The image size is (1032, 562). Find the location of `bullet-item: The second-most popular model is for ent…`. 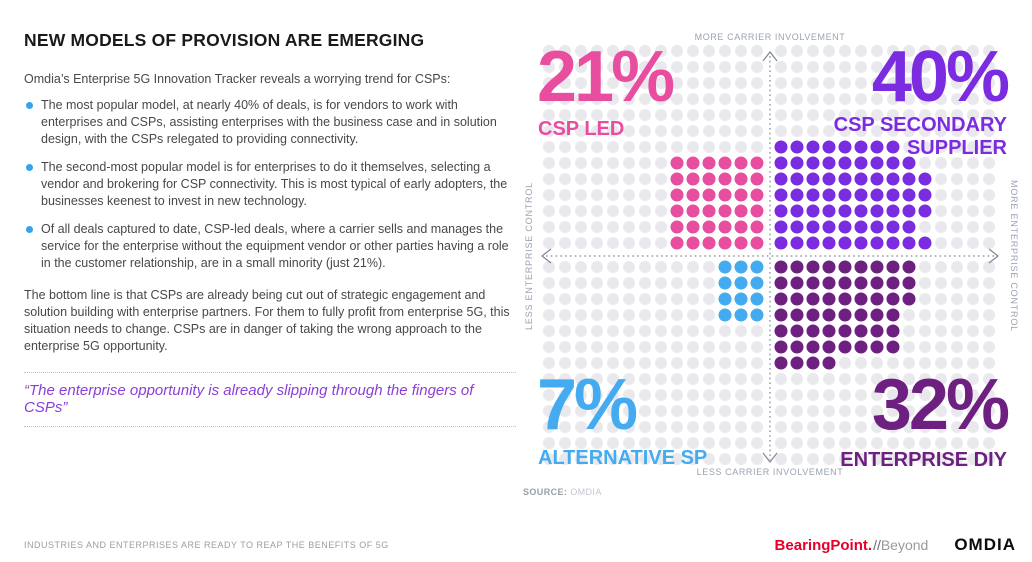

bullet-item: The second-most popular model is for ent… is located at coordinates (270, 184).